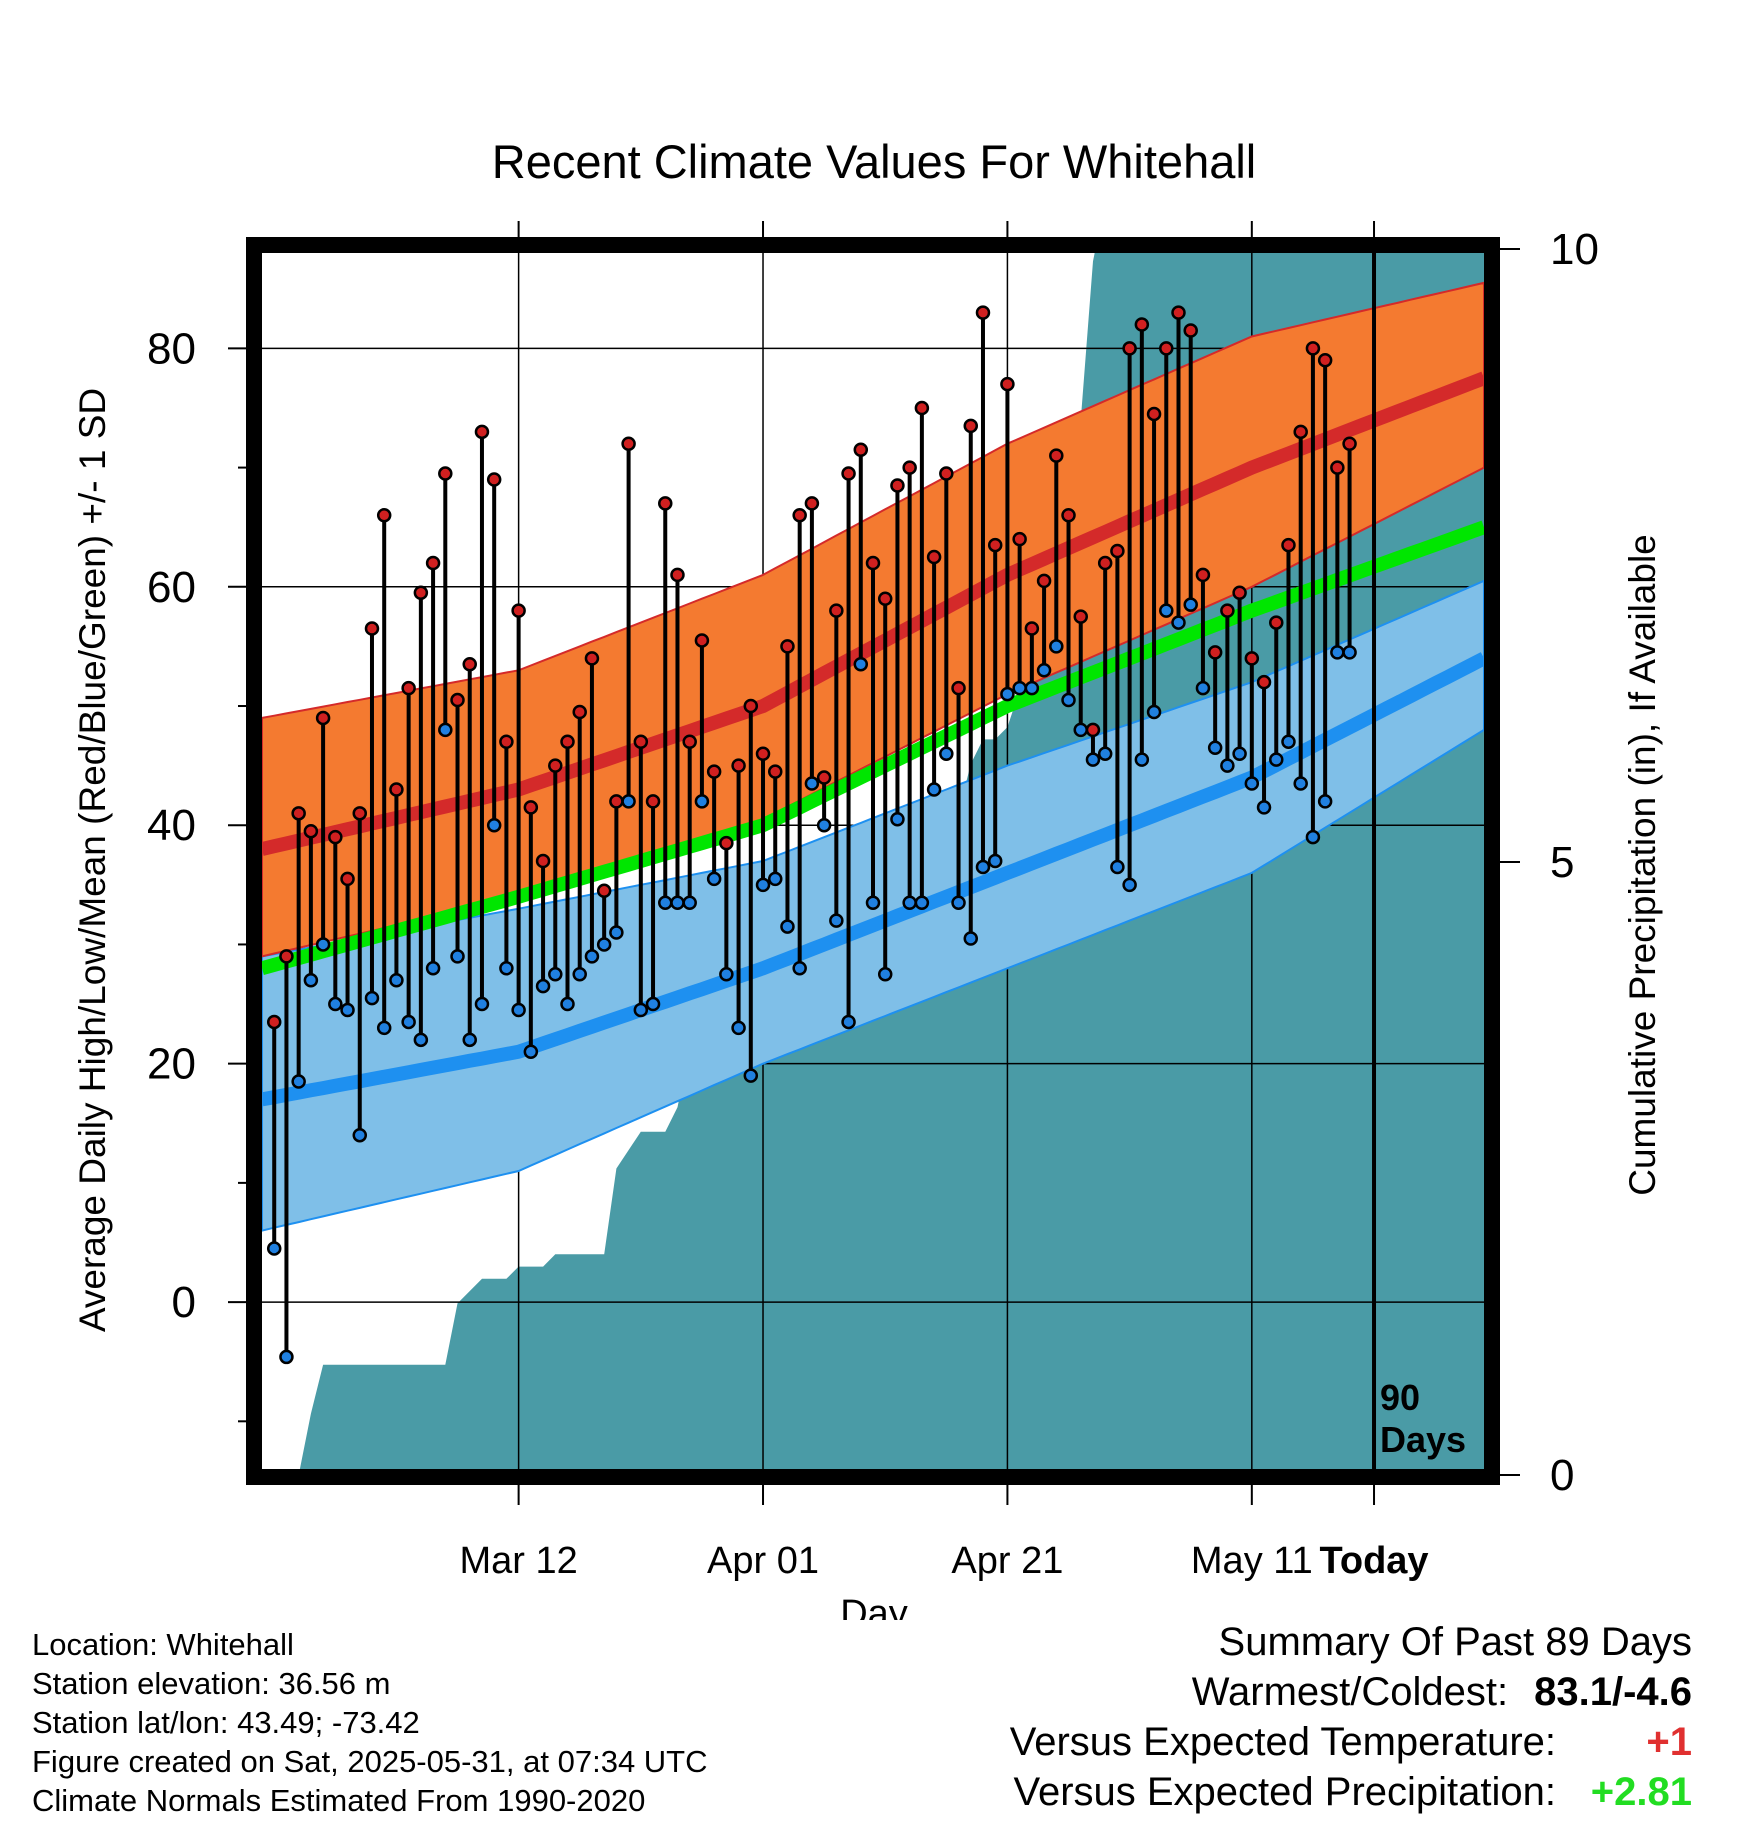 This screenshot has height=1828, width=1748. Describe the element at coordinates (1455, 1642) in the screenshot. I see `summary-heading: Summary Of Past 89 Days` at that location.